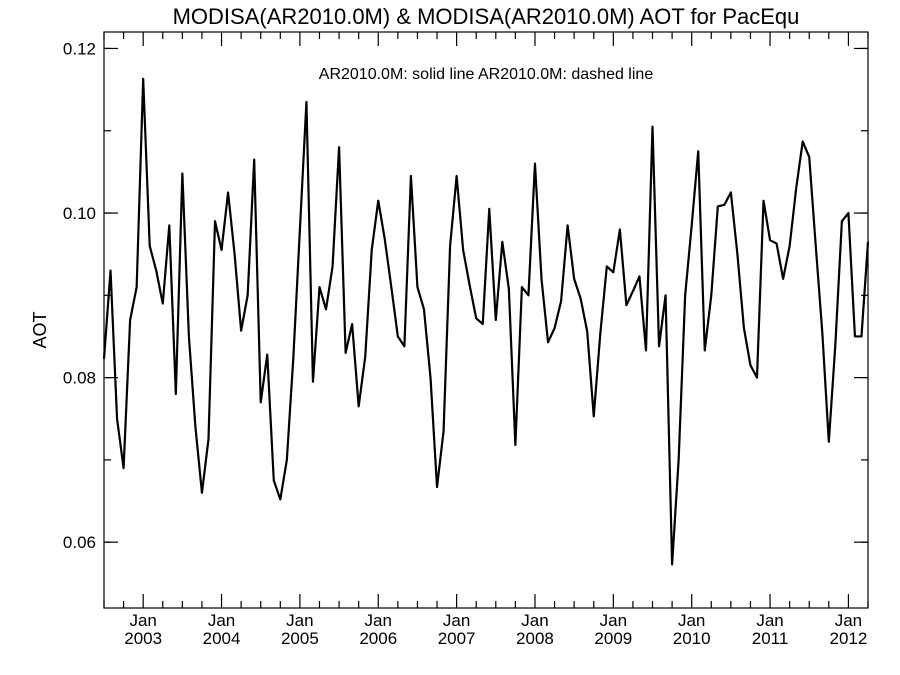 This screenshot has height=675, width=900. What do you see at coordinates (40, 329) in the screenshot?
I see `y-axis-label: AOT` at bounding box center [40, 329].